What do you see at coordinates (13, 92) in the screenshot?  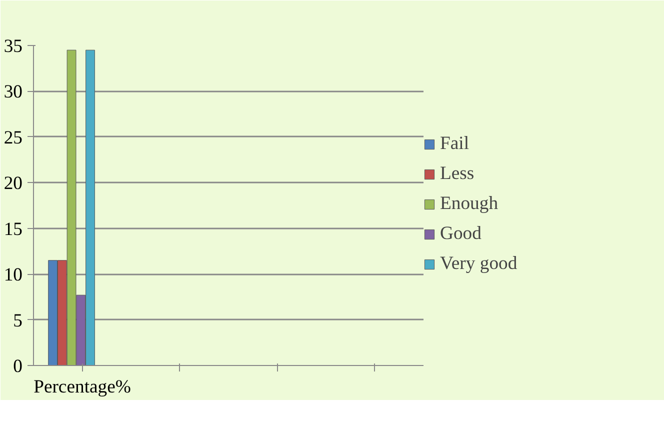 I see `y-tick-label: 30` at bounding box center [13, 92].